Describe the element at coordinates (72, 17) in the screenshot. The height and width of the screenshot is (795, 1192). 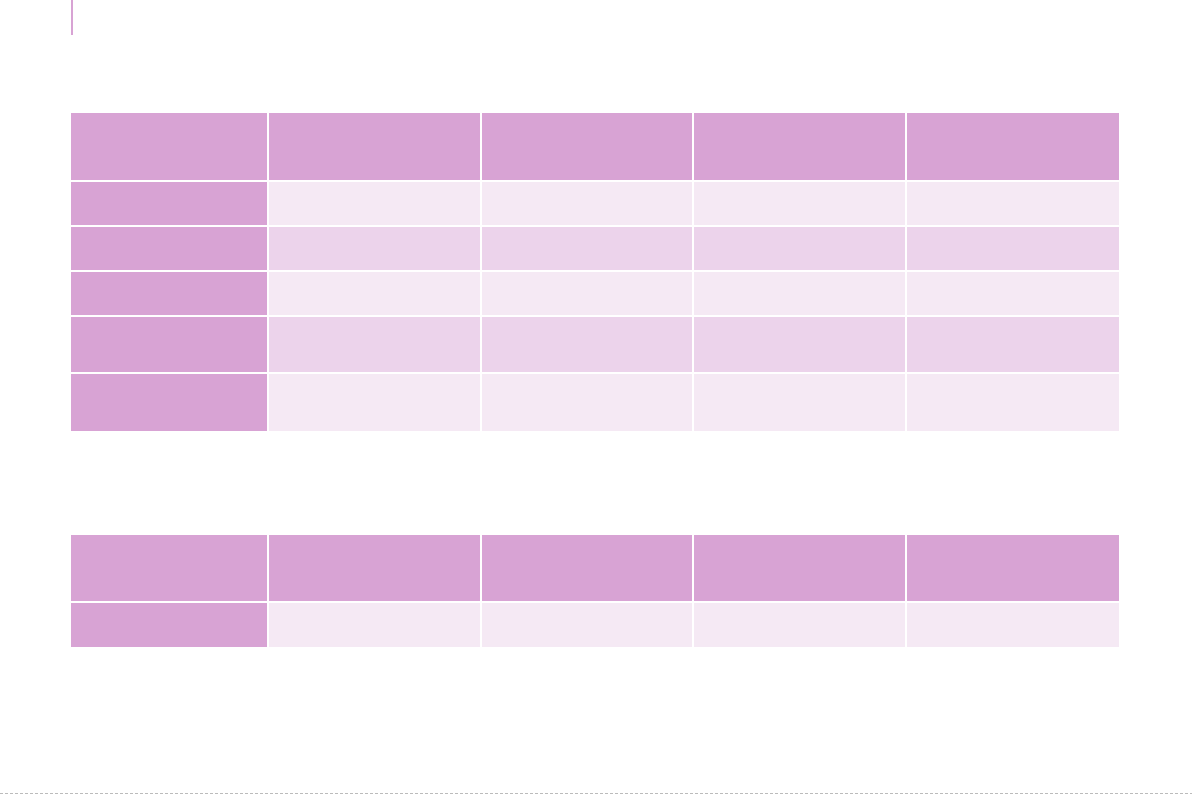
I see `margin-marker` at that location.